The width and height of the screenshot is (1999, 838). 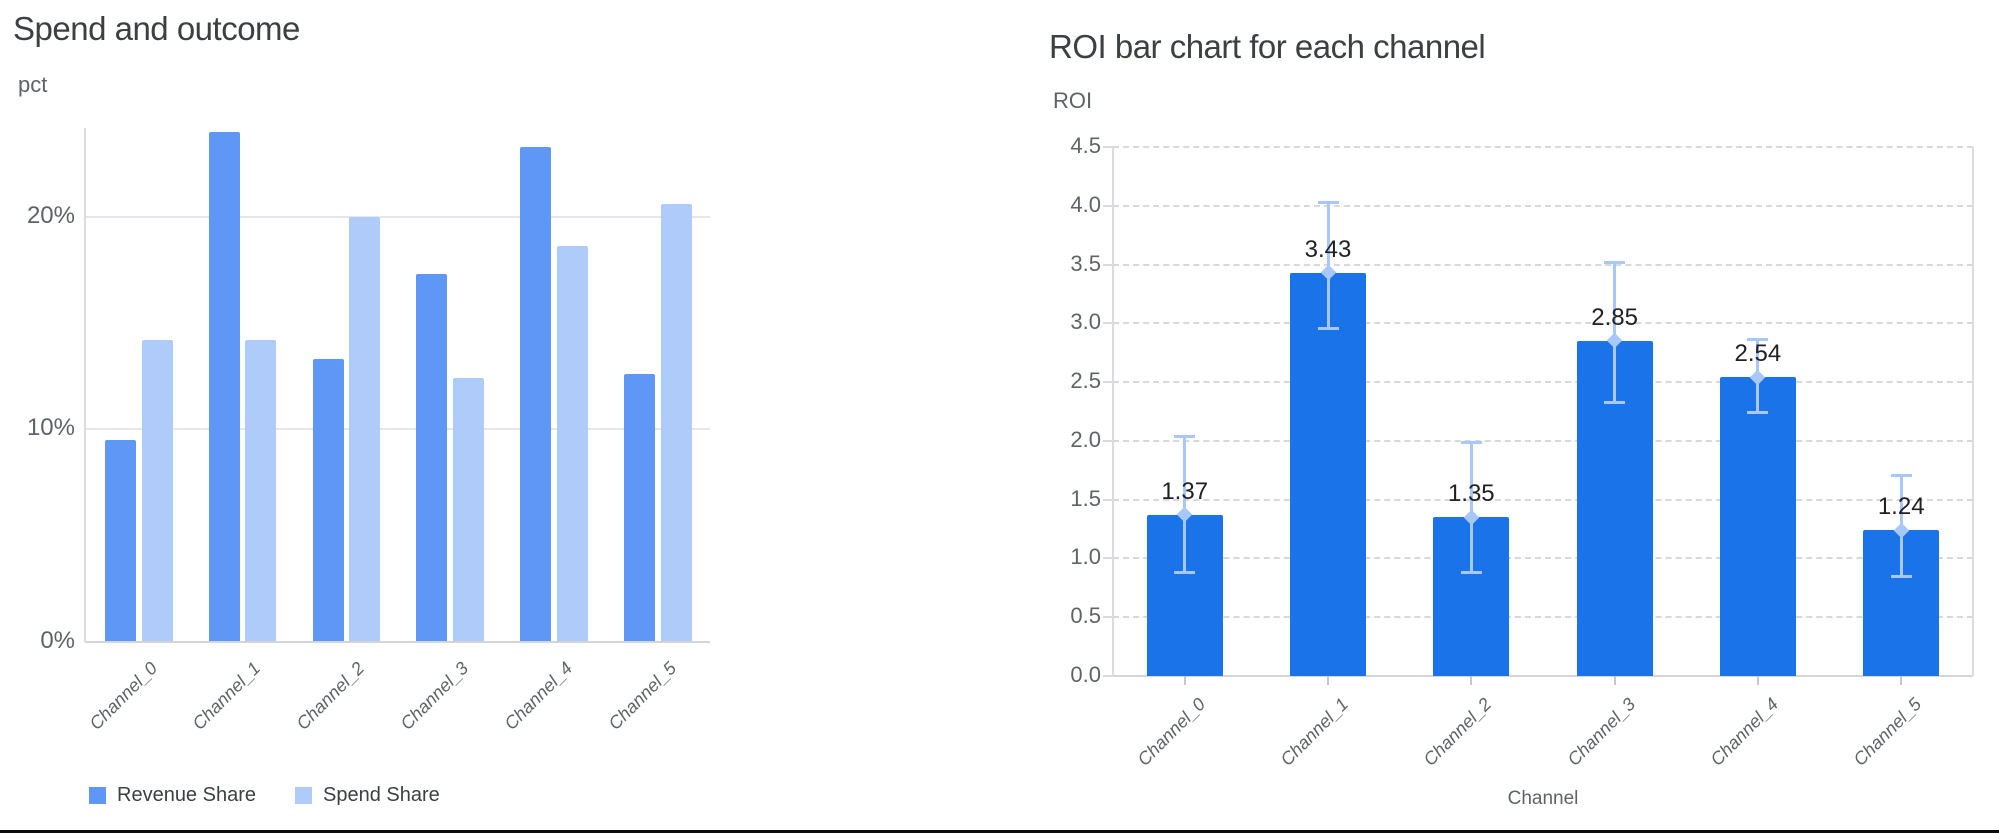 What do you see at coordinates (1887, 732) in the screenshot?
I see `x-tick-label-channel_5: Channel_5` at bounding box center [1887, 732].